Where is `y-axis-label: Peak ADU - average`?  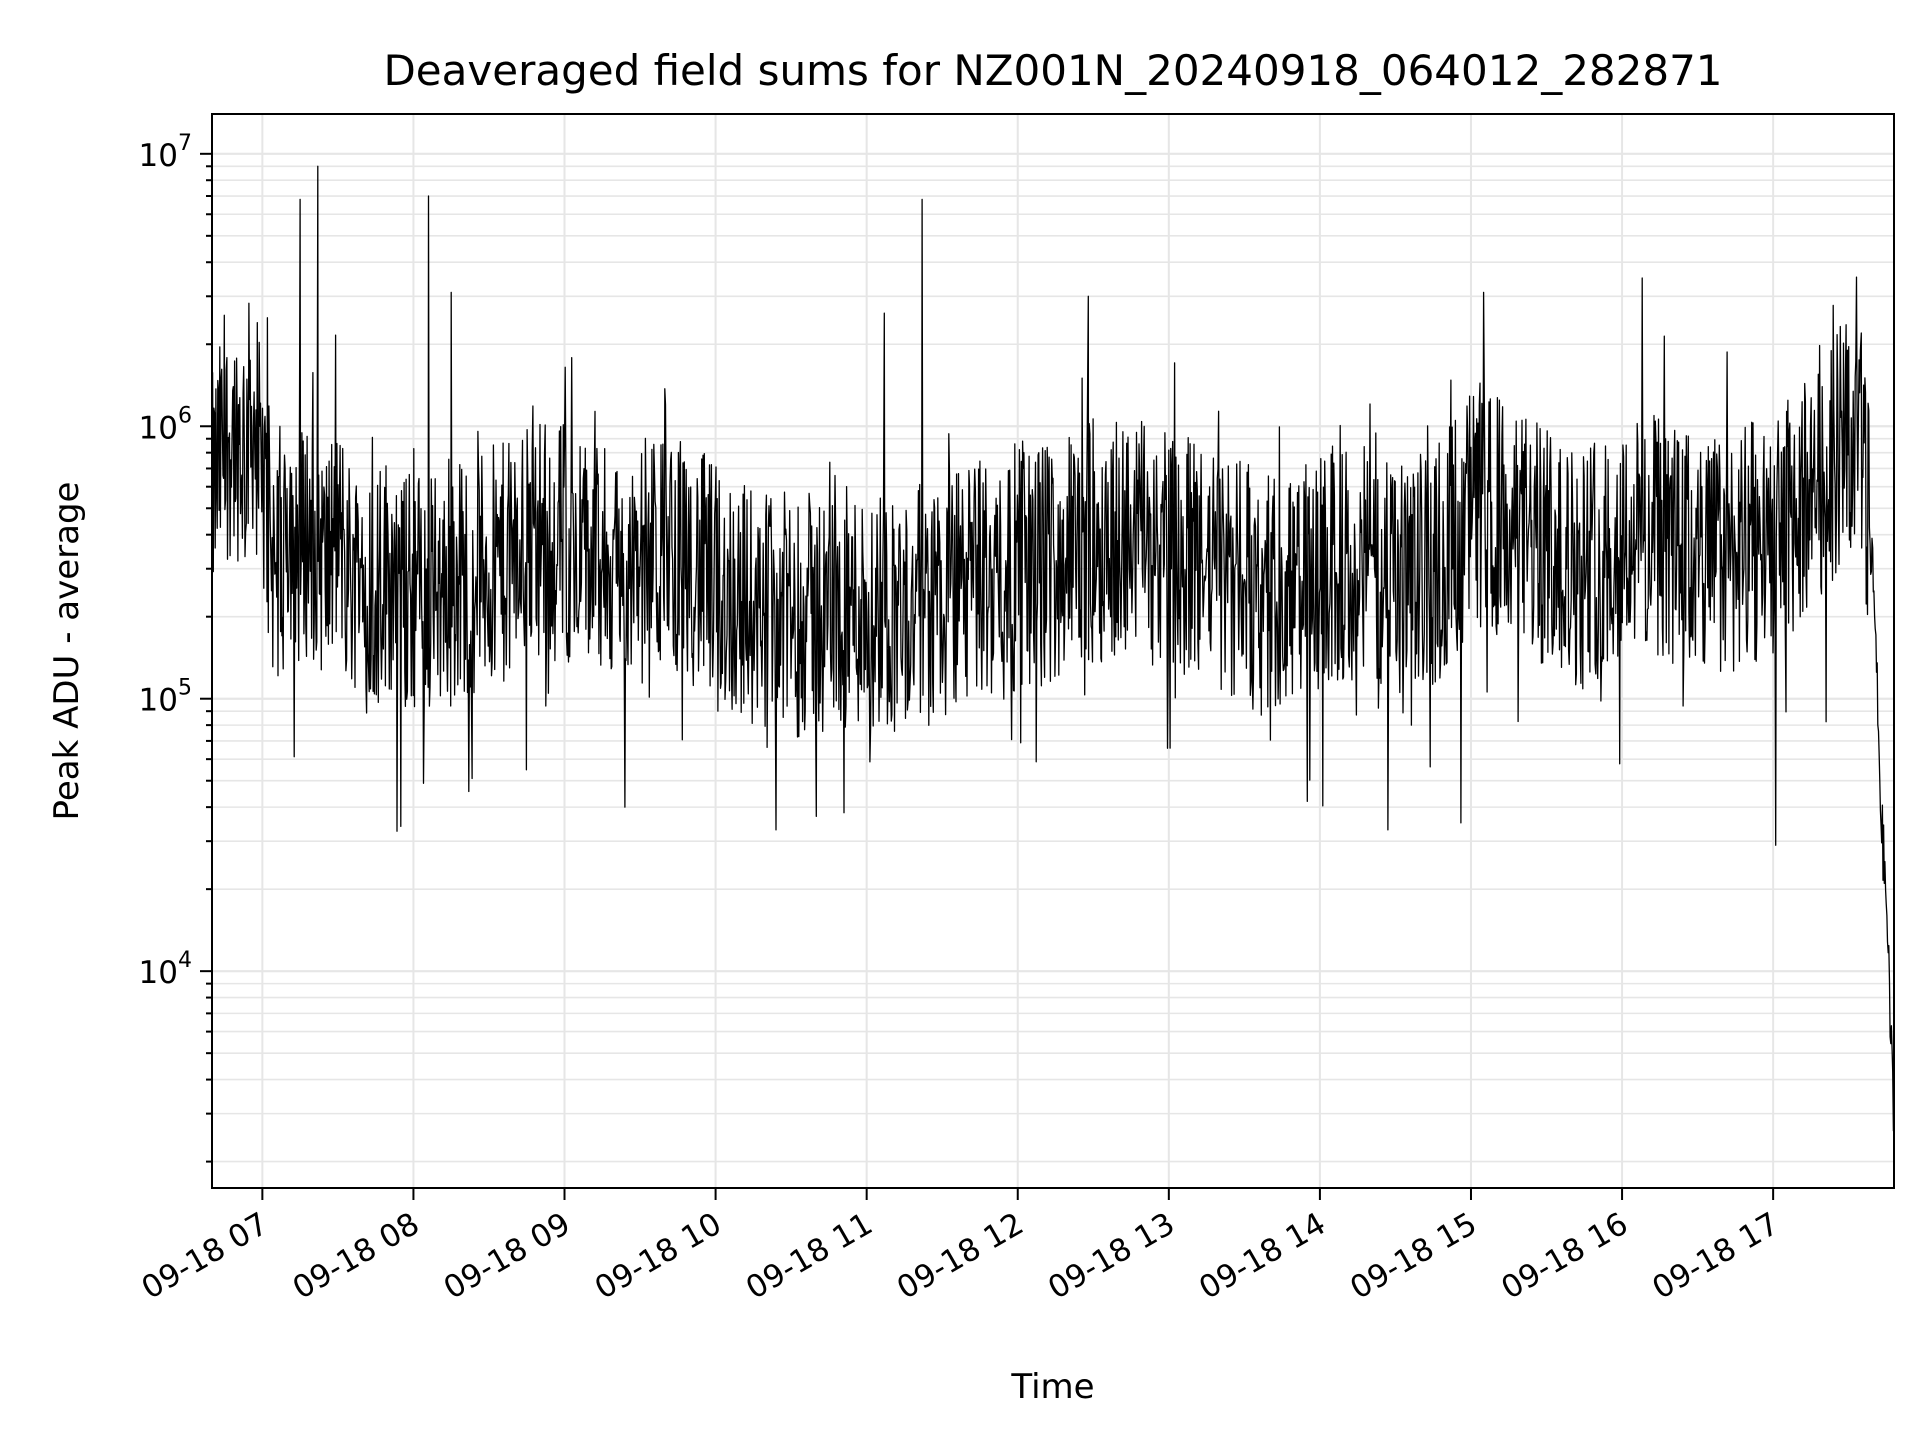 y-axis-label: Peak ADU - average is located at coordinates (67, 651).